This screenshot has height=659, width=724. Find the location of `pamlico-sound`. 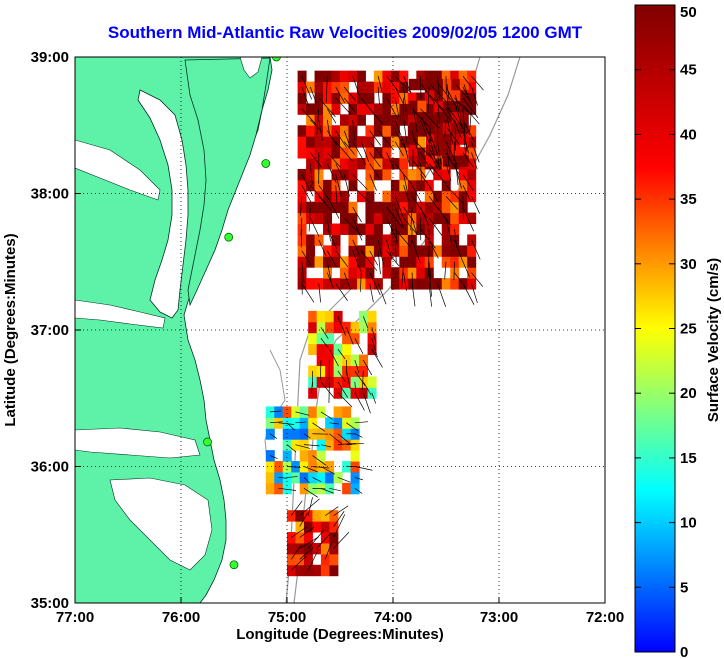

pamlico-sound is located at coordinates (161, 524).